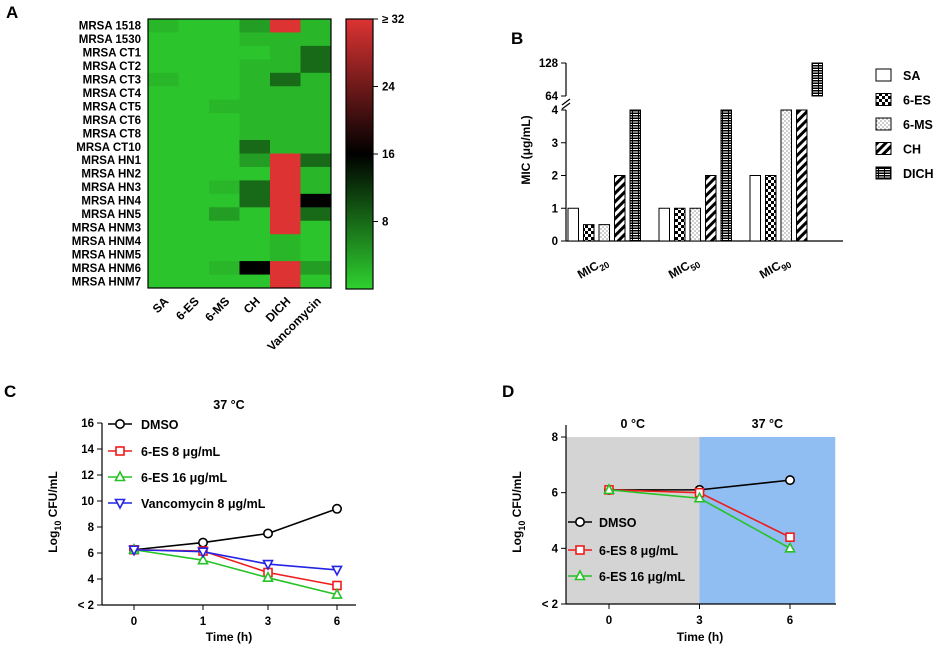 The width and height of the screenshot is (941, 650). What do you see at coordinates (106, 282) in the screenshot?
I see `heatmap-row-label: MRSA HNM7` at bounding box center [106, 282].